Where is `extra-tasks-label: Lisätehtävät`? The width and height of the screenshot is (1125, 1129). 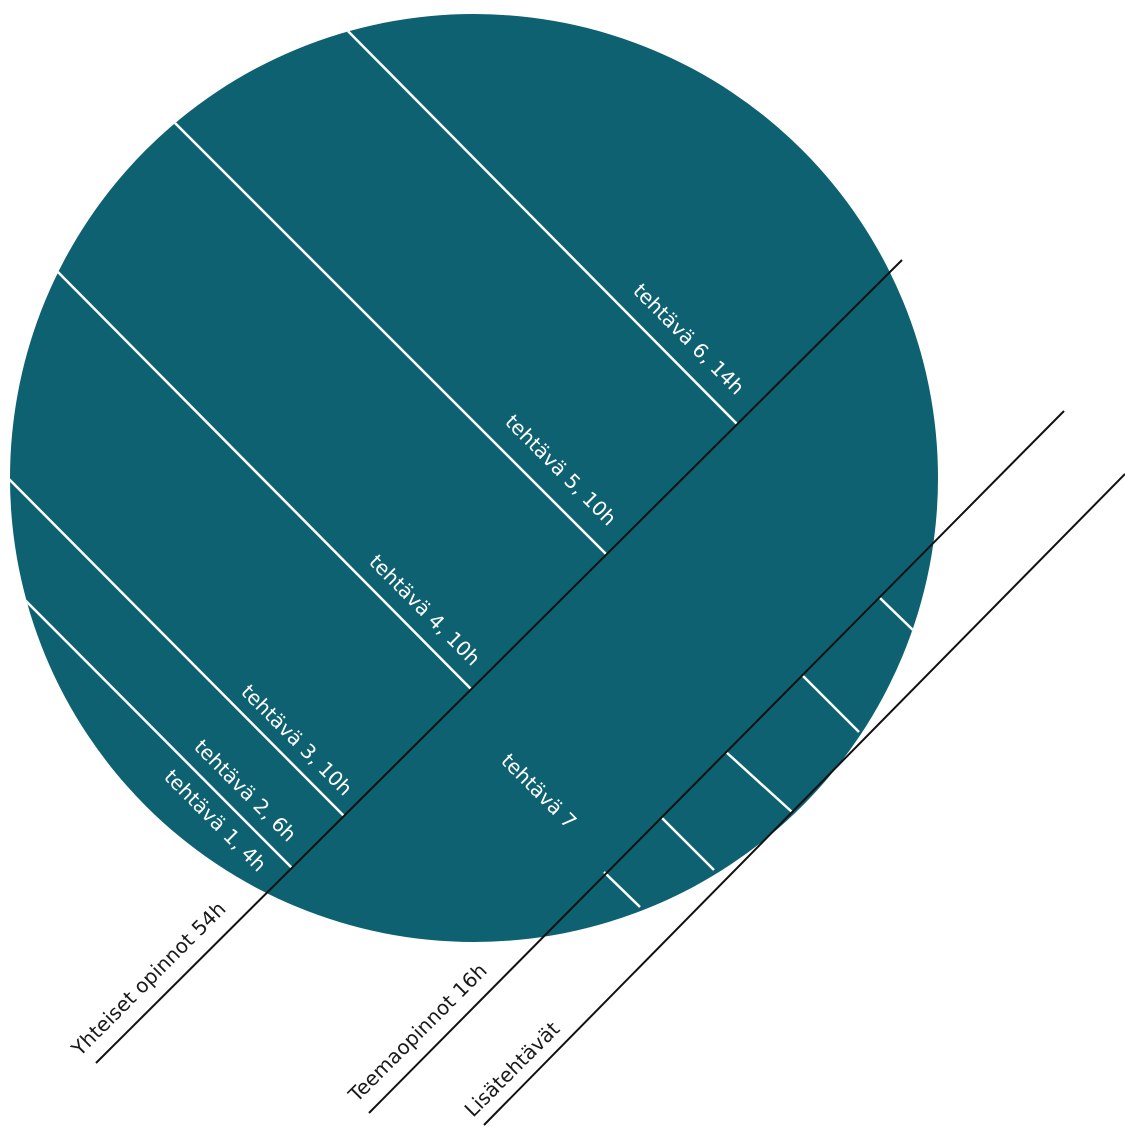
extra-tasks-label: Lisätehtävät is located at coordinates (512, 1069).